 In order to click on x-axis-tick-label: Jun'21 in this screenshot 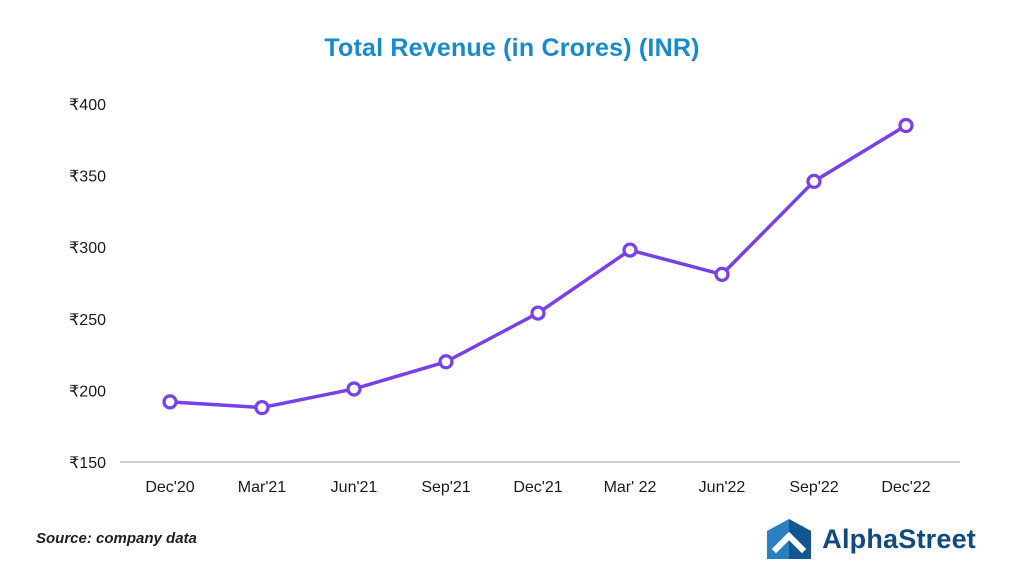, I will do `click(354, 487)`.